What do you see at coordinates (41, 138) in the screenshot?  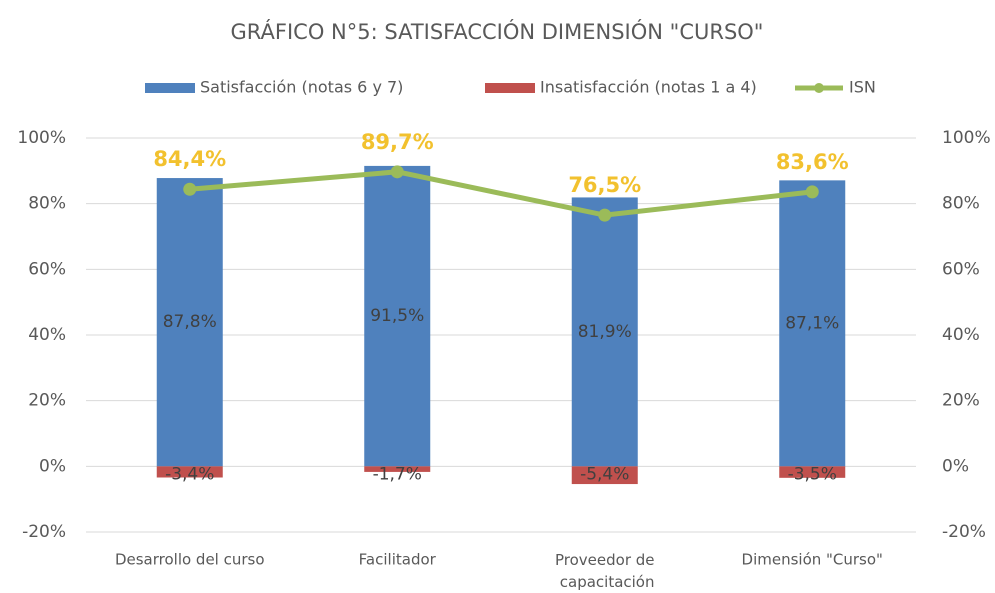 I see `y-tick-label: 100%` at bounding box center [41, 138].